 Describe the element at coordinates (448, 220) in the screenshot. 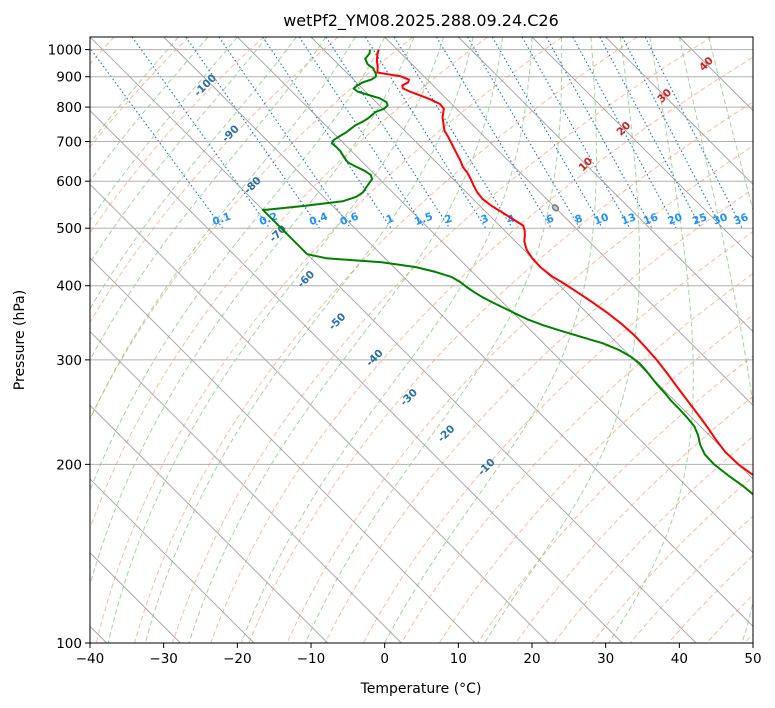

I see `mixing-ratio-label: 2` at that location.